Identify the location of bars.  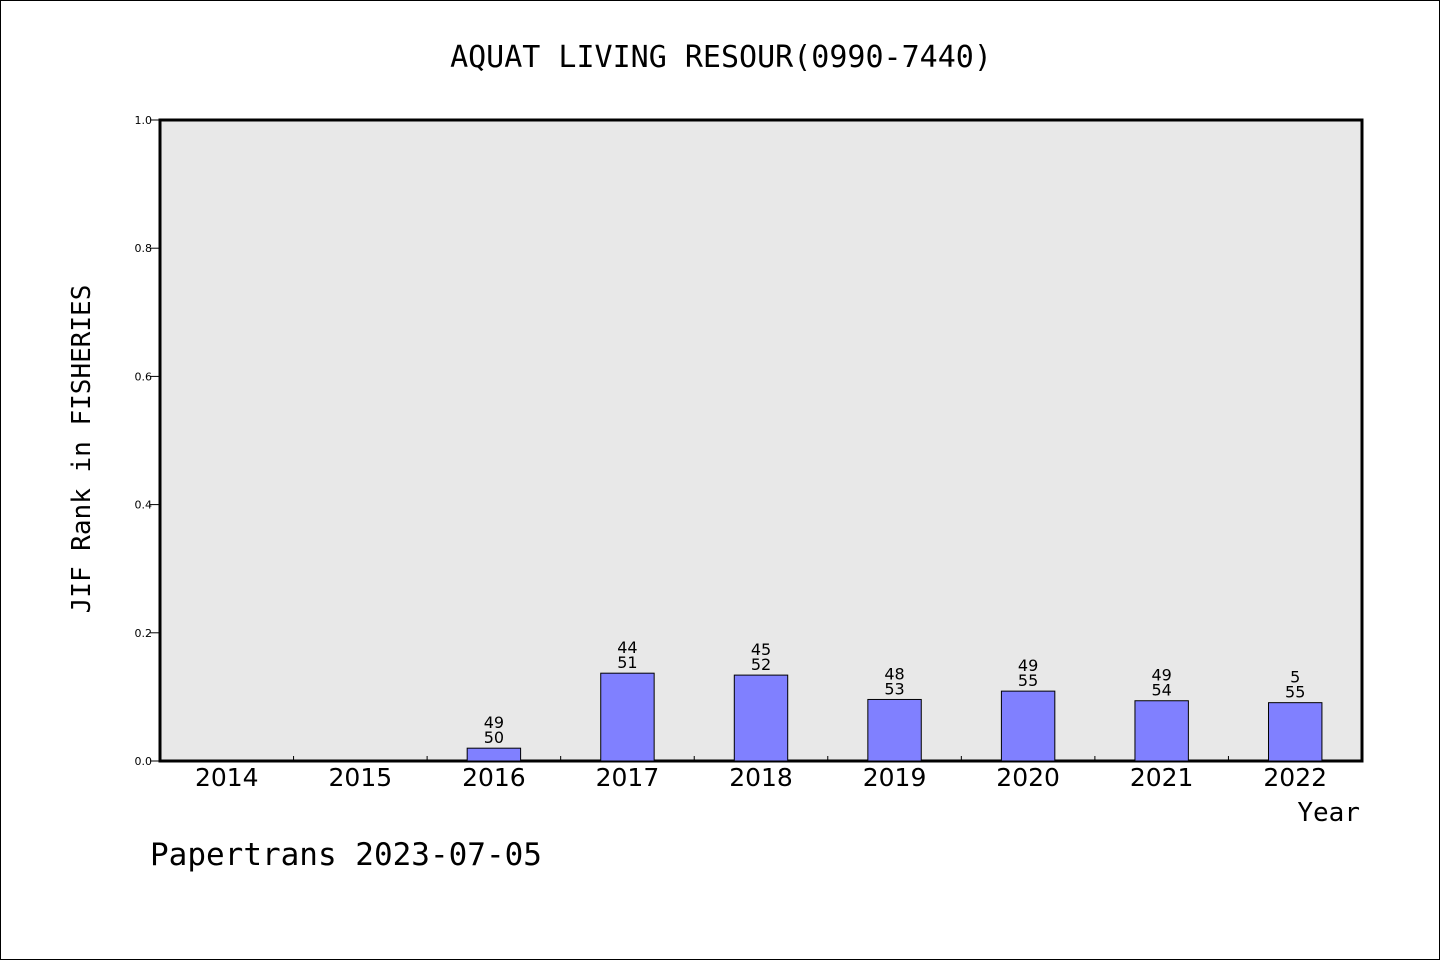
(894, 717).